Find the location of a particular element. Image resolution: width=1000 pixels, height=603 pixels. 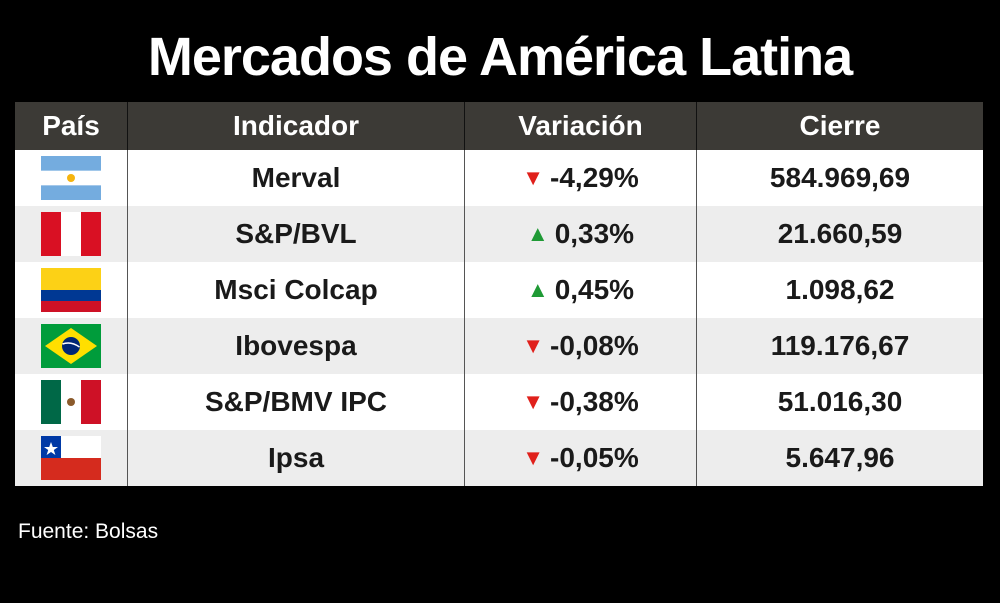

variation-value: -0,08% is located at coordinates (594, 345).